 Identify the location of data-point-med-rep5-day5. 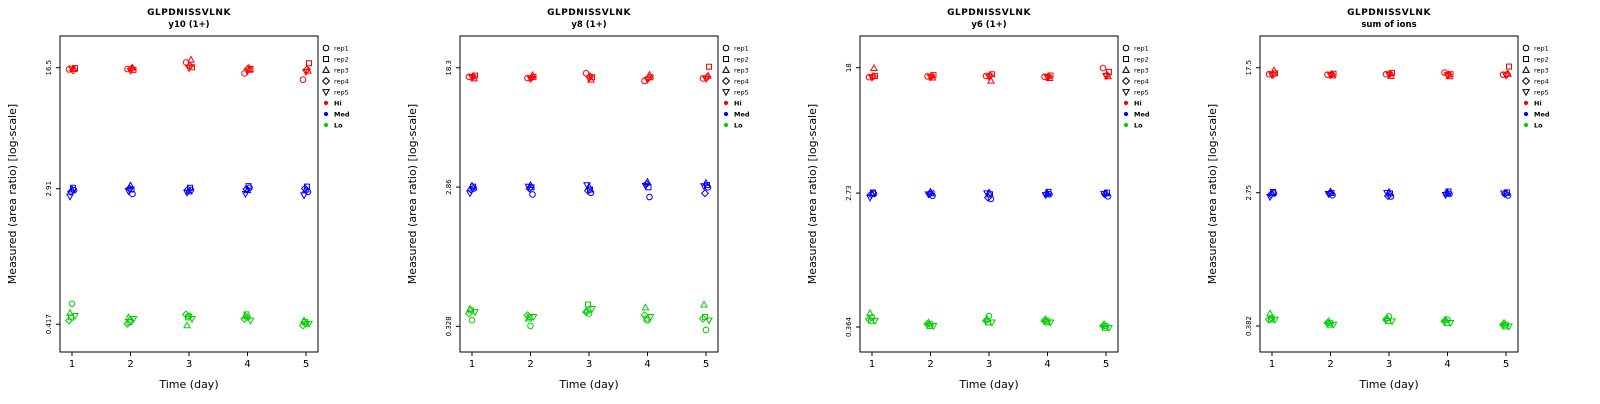
(704, 187).